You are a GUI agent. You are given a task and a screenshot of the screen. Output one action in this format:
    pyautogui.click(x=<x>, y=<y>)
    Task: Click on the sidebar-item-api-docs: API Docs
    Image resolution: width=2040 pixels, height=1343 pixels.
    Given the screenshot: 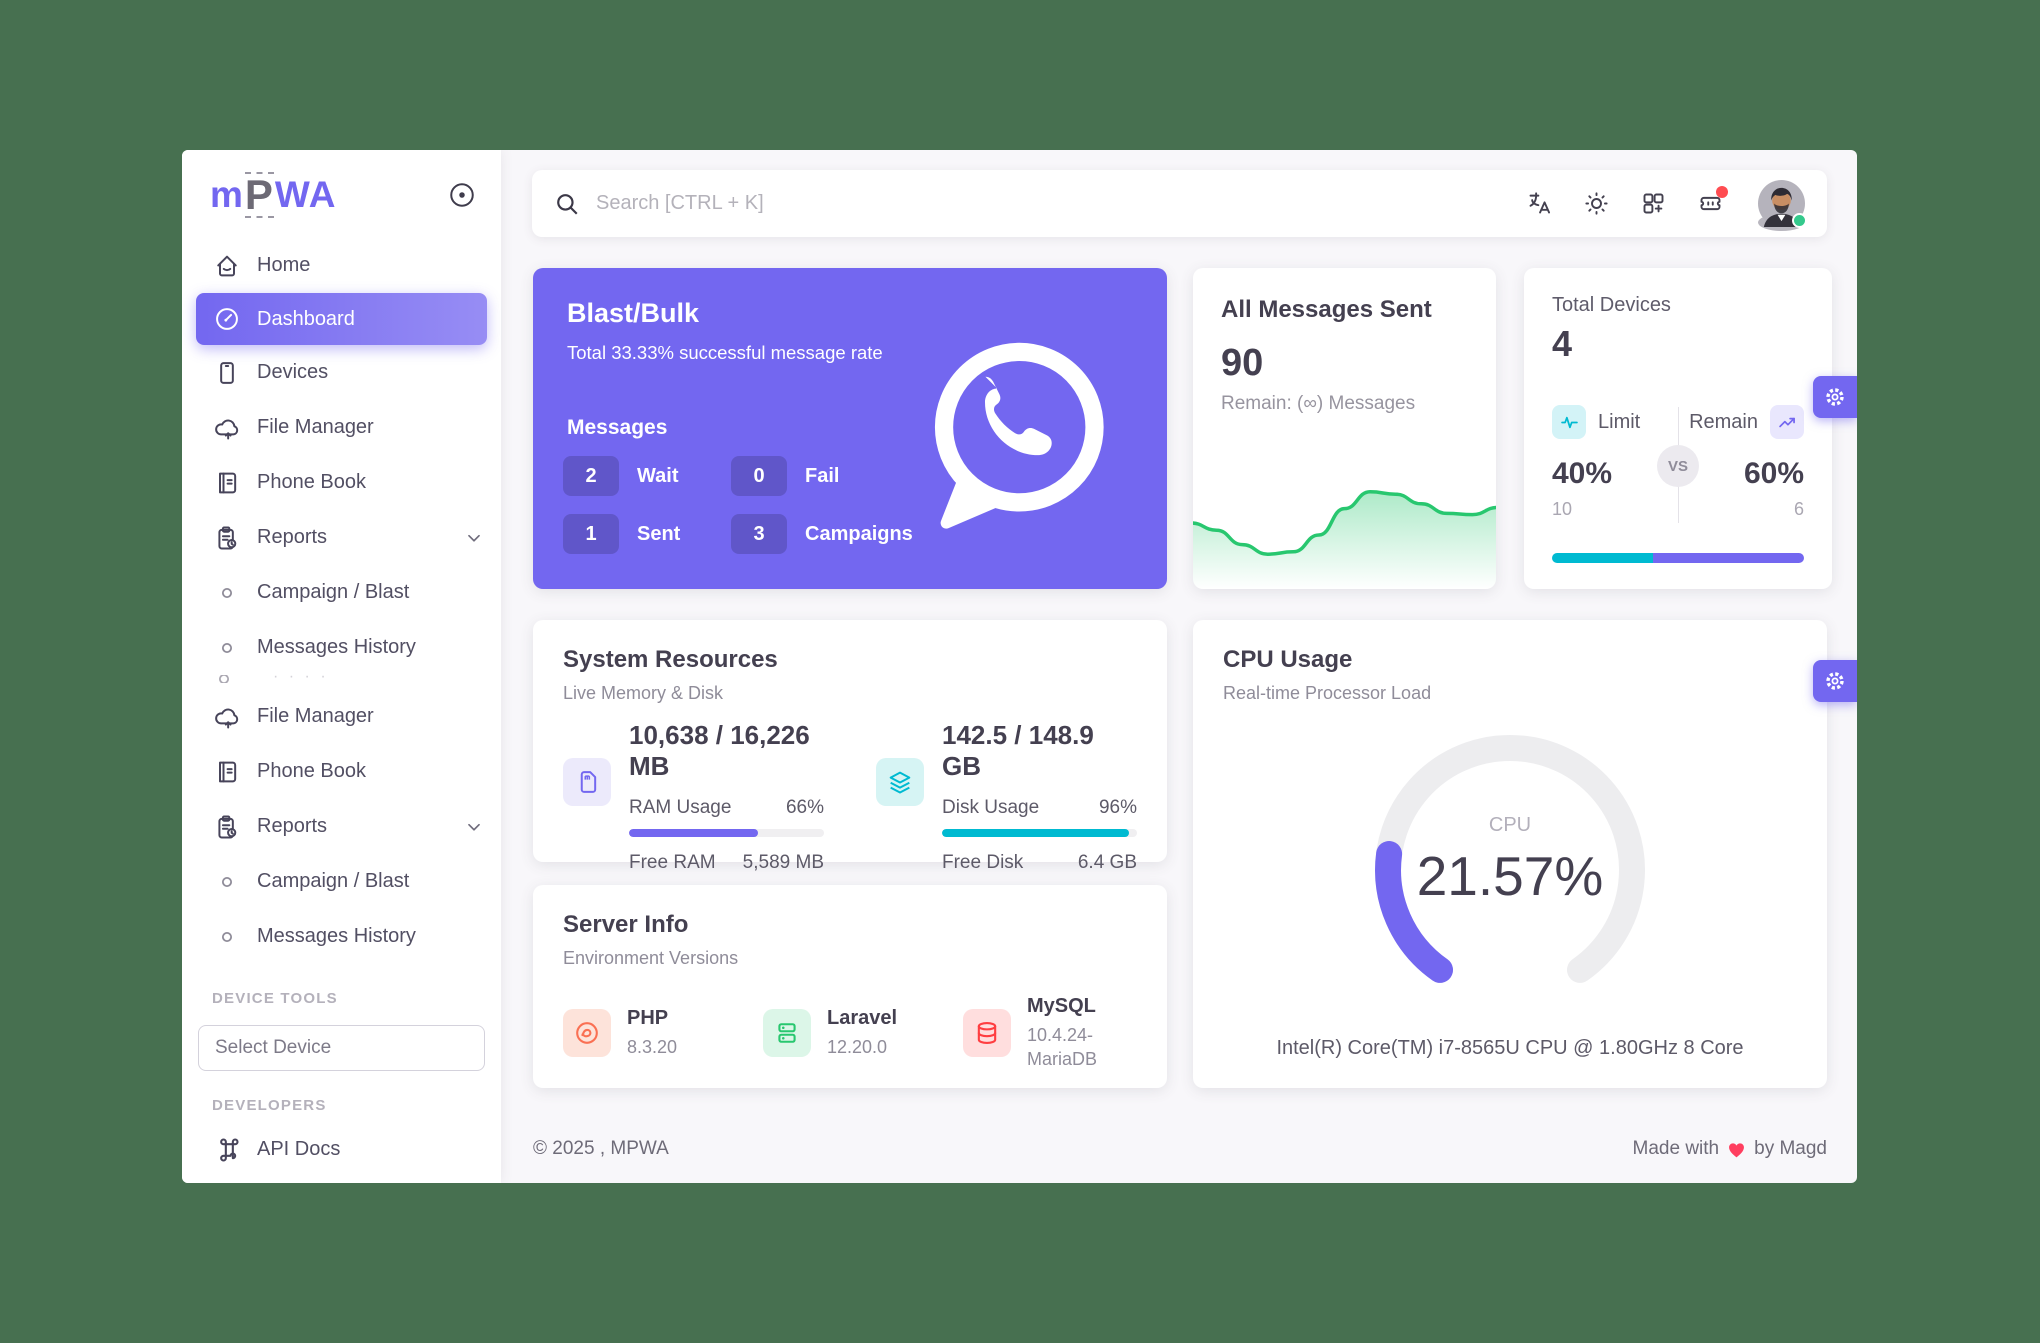 What is the action you would take?
    pyautogui.click(x=341, y=1149)
    